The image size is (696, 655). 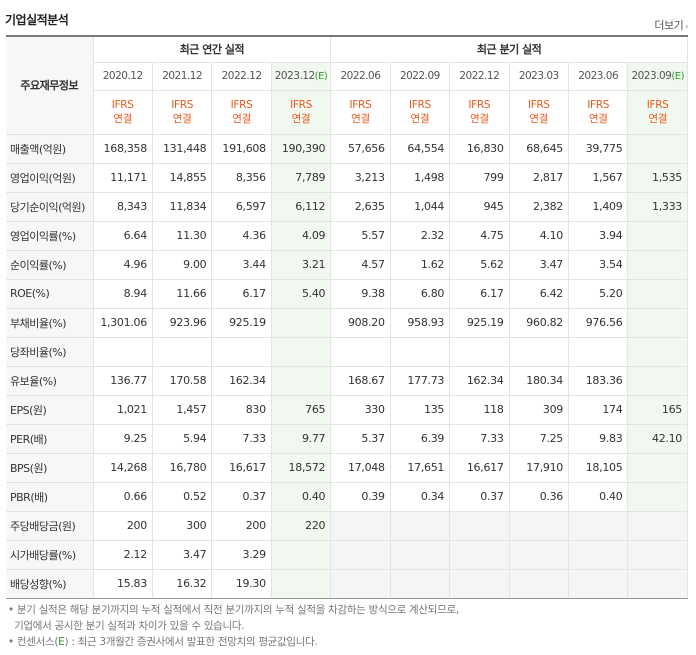 What do you see at coordinates (301, 265) in the screenshot?
I see `table-cell: 3.21` at bounding box center [301, 265].